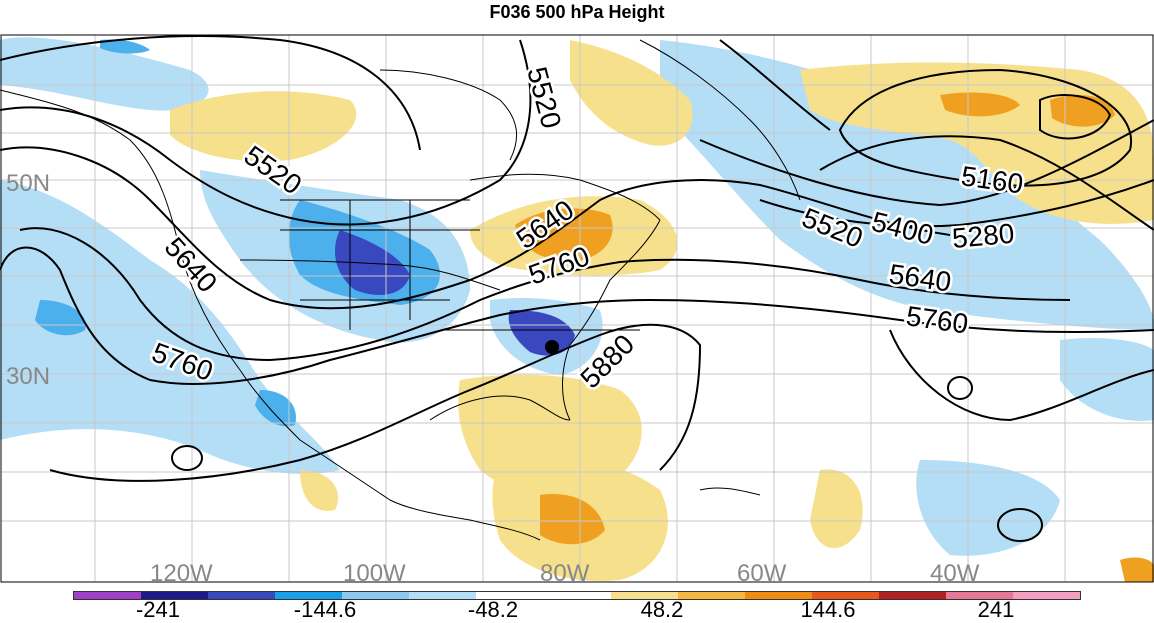 The image size is (1154, 623). Describe the element at coordinates (28, 183) in the screenshot. I see `latitude-label: 50N` at that location.